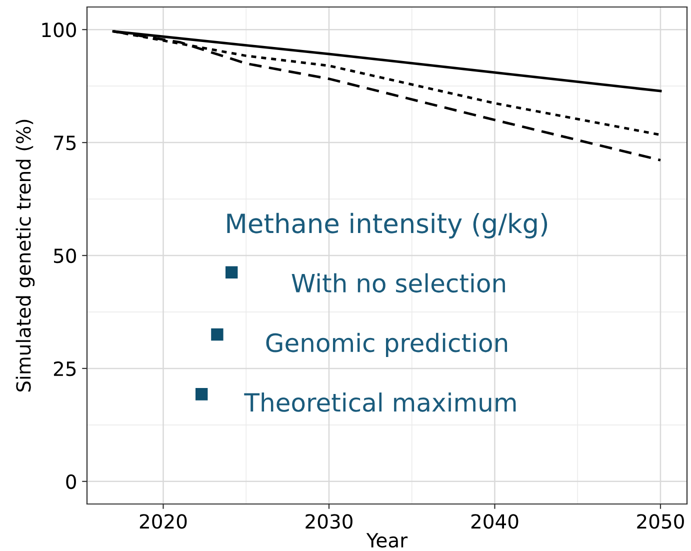  I want to click on y-tick-label: 75, so click(65, 143).